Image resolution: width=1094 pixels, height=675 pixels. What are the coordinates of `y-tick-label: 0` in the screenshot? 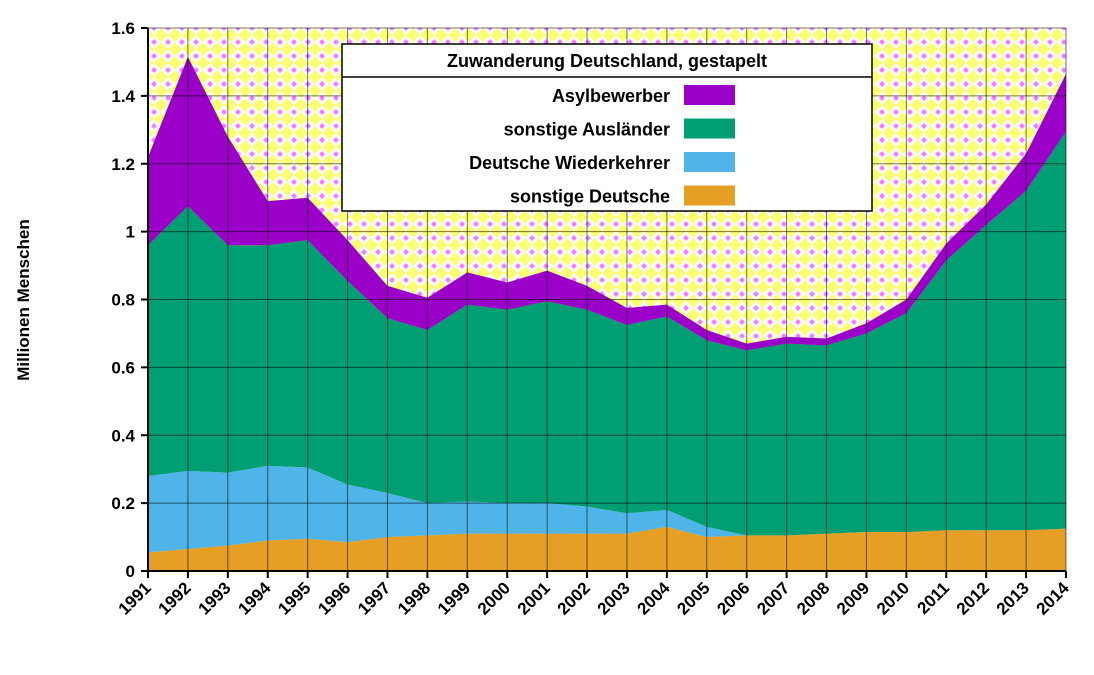 It's located at (130, 571).